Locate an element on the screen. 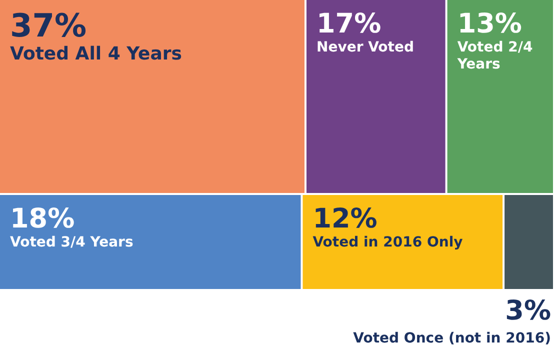 The width and height of the screenshot is (555, 354). data-label: 17% is located at coordinates (349, 24).